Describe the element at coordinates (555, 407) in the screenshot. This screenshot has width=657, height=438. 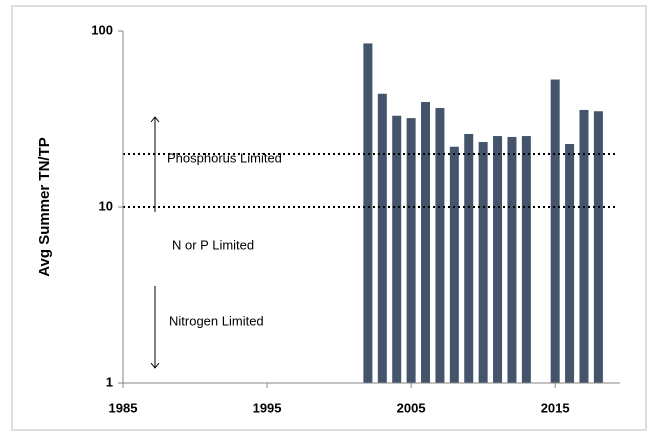
I see `x-tick-label: 2015` at that location.